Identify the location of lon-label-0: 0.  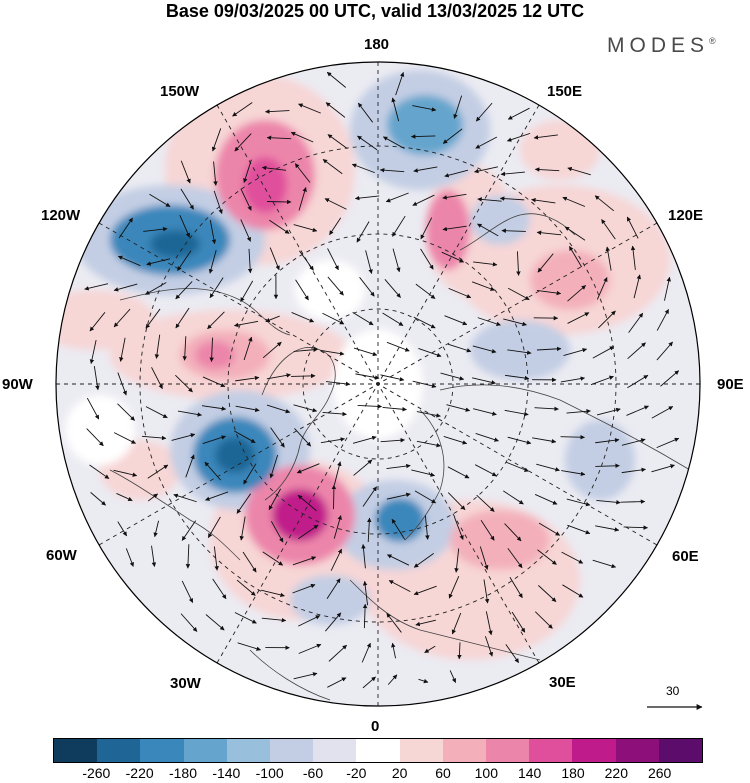
(375, 726).